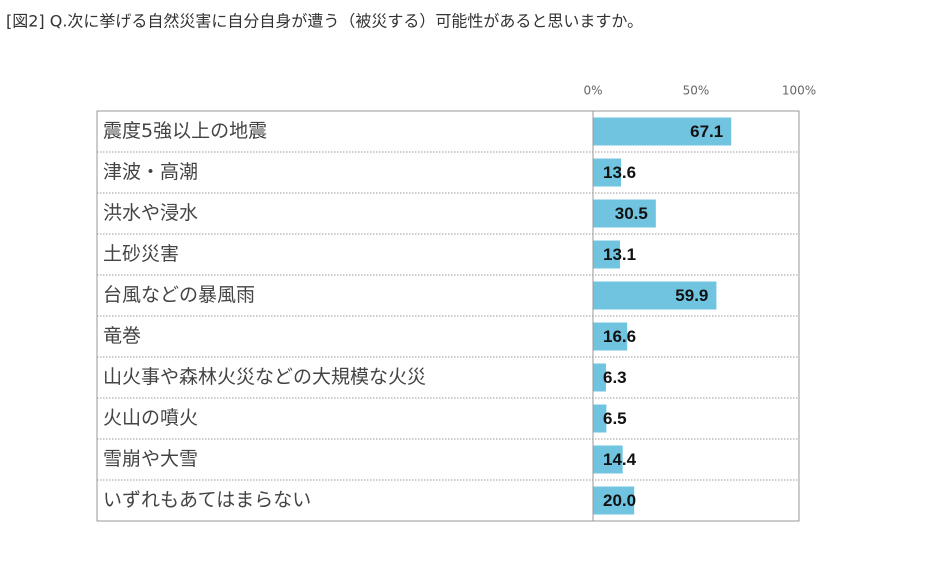  What do you see at coordinates (207, 500) in the screenshot?
I see `category-label: いずれもあてはまらない` at bounding box center [207, 500].